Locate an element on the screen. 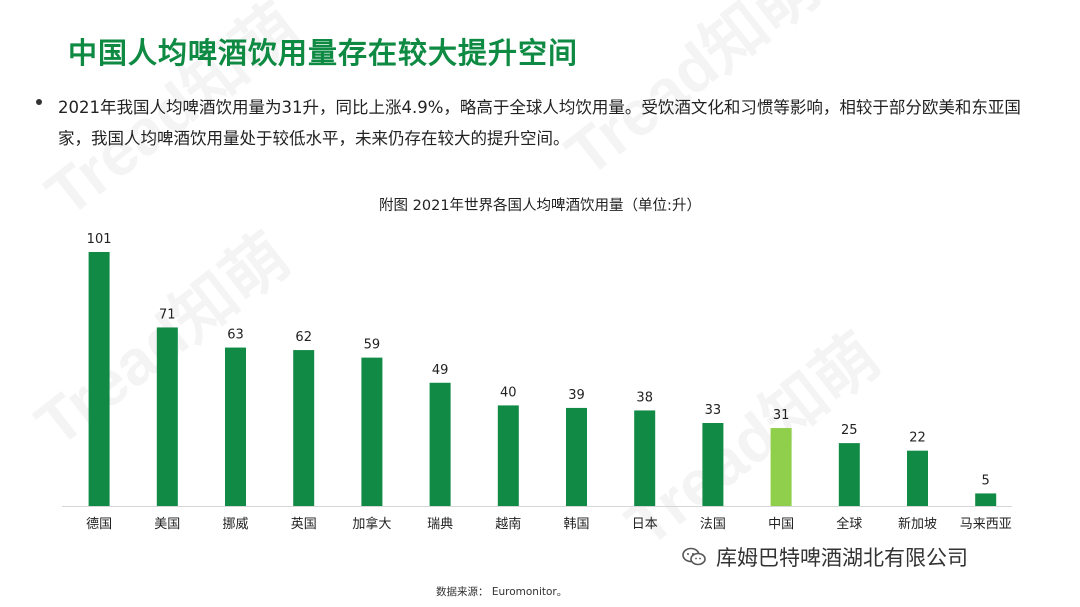 The image size is (1080, 607). account-label: 库姆巴特啤酒湖北有限公司 is located at coordinates (825, 557).